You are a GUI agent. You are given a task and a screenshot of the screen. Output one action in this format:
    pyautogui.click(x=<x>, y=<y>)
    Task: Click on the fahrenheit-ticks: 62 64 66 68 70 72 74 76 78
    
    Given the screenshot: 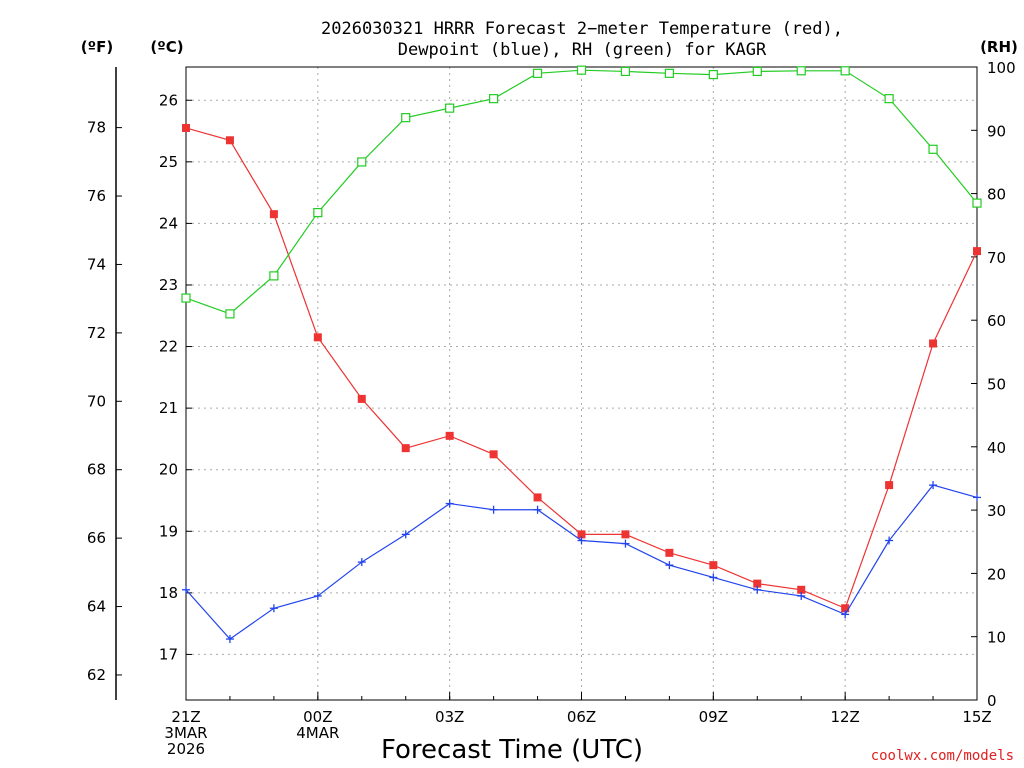 What is the action you would take?
    pyautogui.click(x=104, y=401)
    